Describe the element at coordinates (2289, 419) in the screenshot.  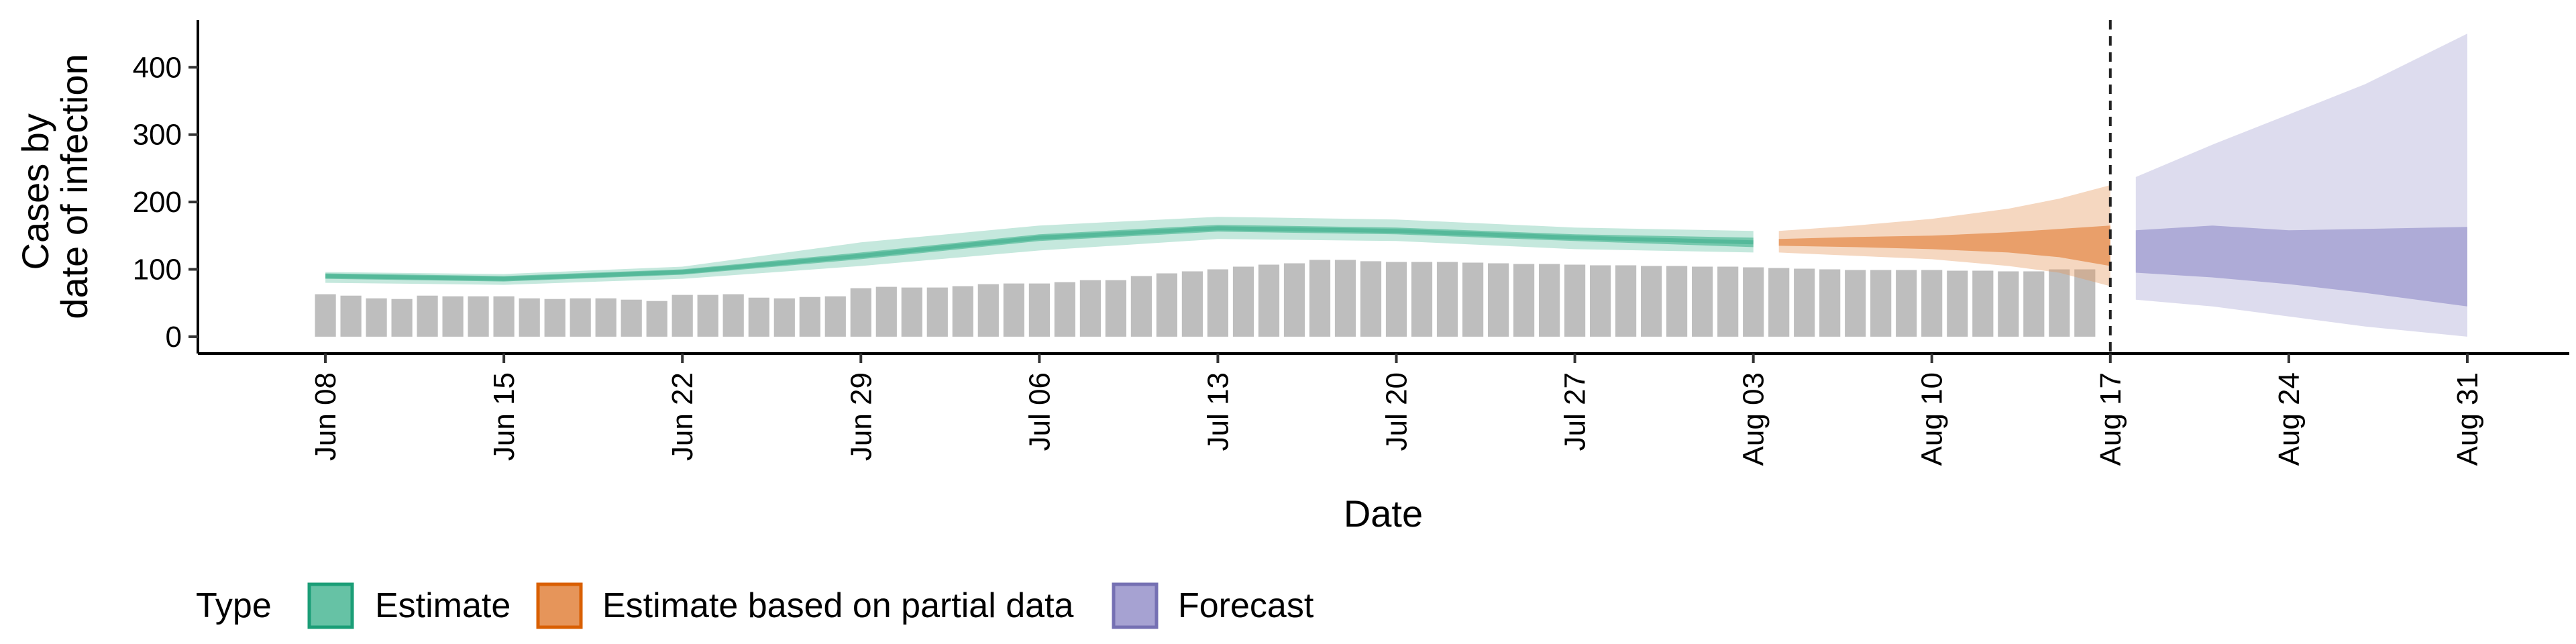
I see `x-tick-label: Aug 24` at that location.